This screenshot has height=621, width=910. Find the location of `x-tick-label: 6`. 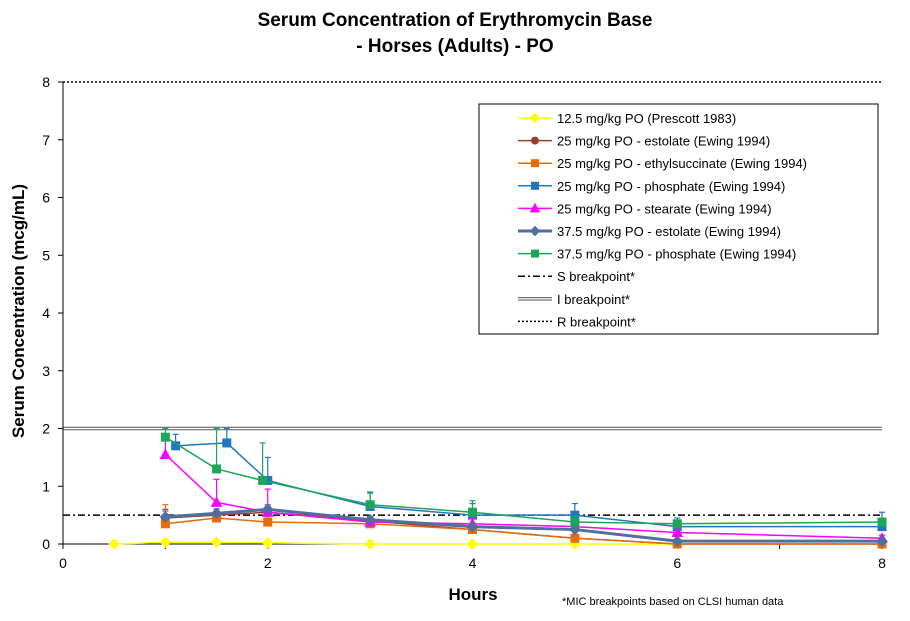

x-tick-label: 6 is located at coordinates (677, 563).